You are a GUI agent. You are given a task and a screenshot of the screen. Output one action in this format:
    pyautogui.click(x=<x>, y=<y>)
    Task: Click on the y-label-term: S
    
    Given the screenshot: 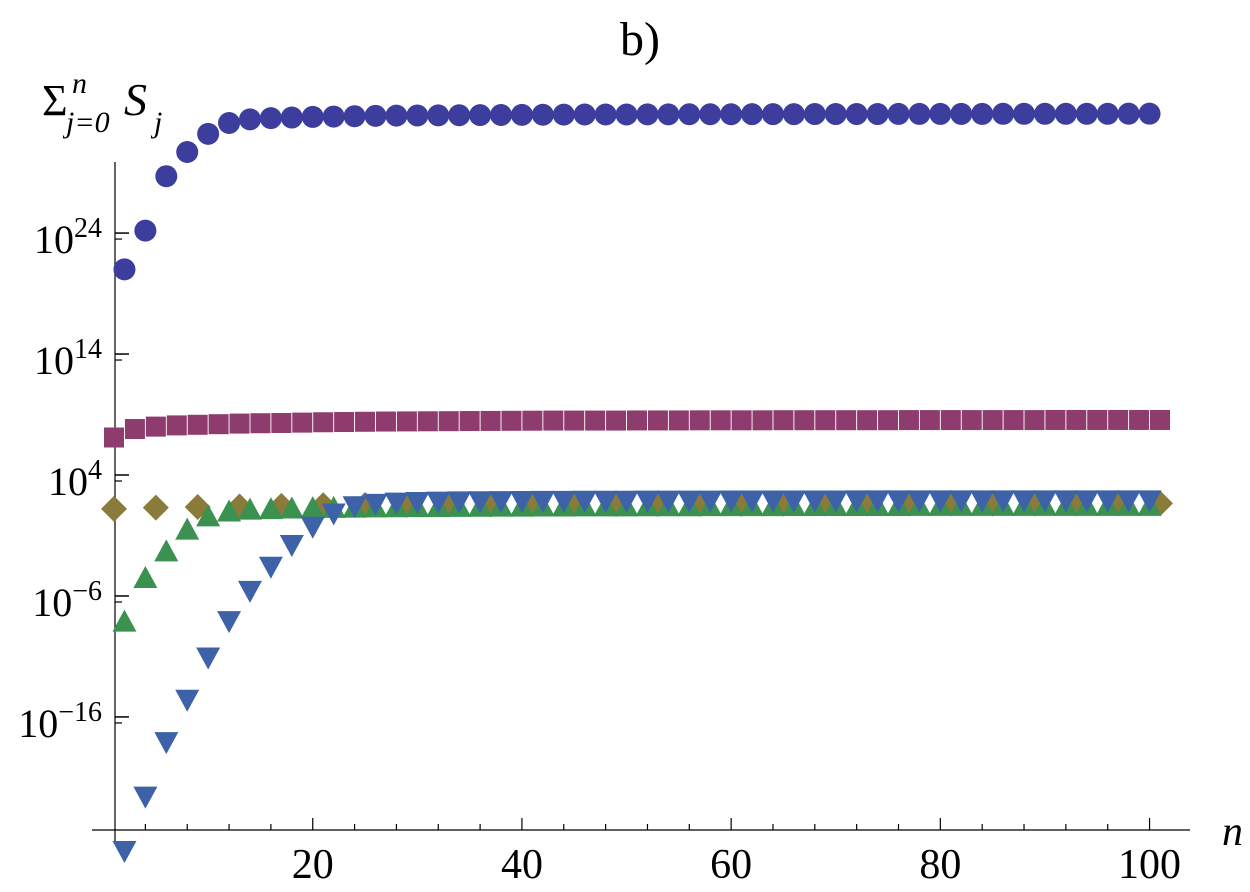 What is the action you would take?
    pyautogui.click(x=135, y=99)
    